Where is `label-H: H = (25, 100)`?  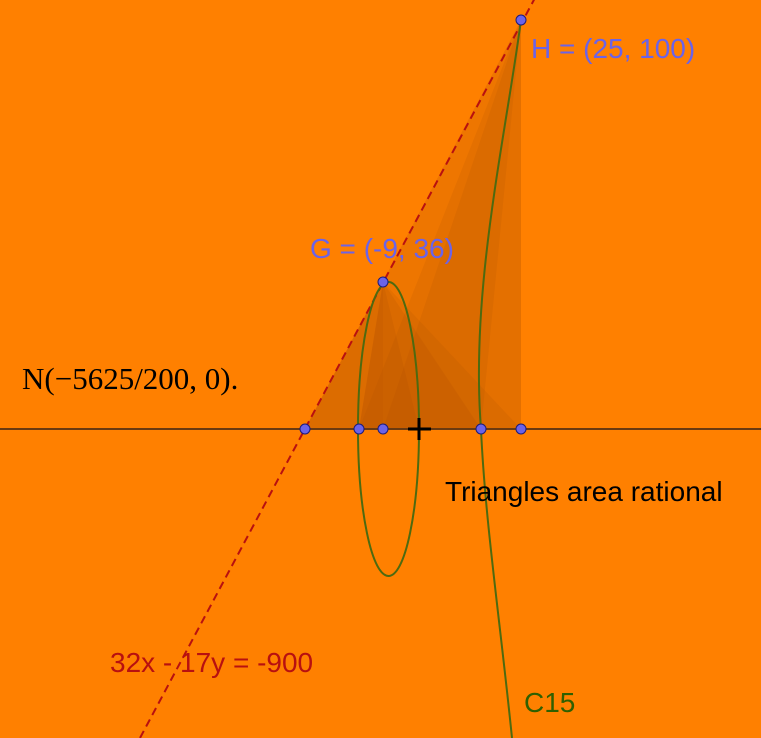 label-H: H = (25, 100) is located at coordinates (613, 48).